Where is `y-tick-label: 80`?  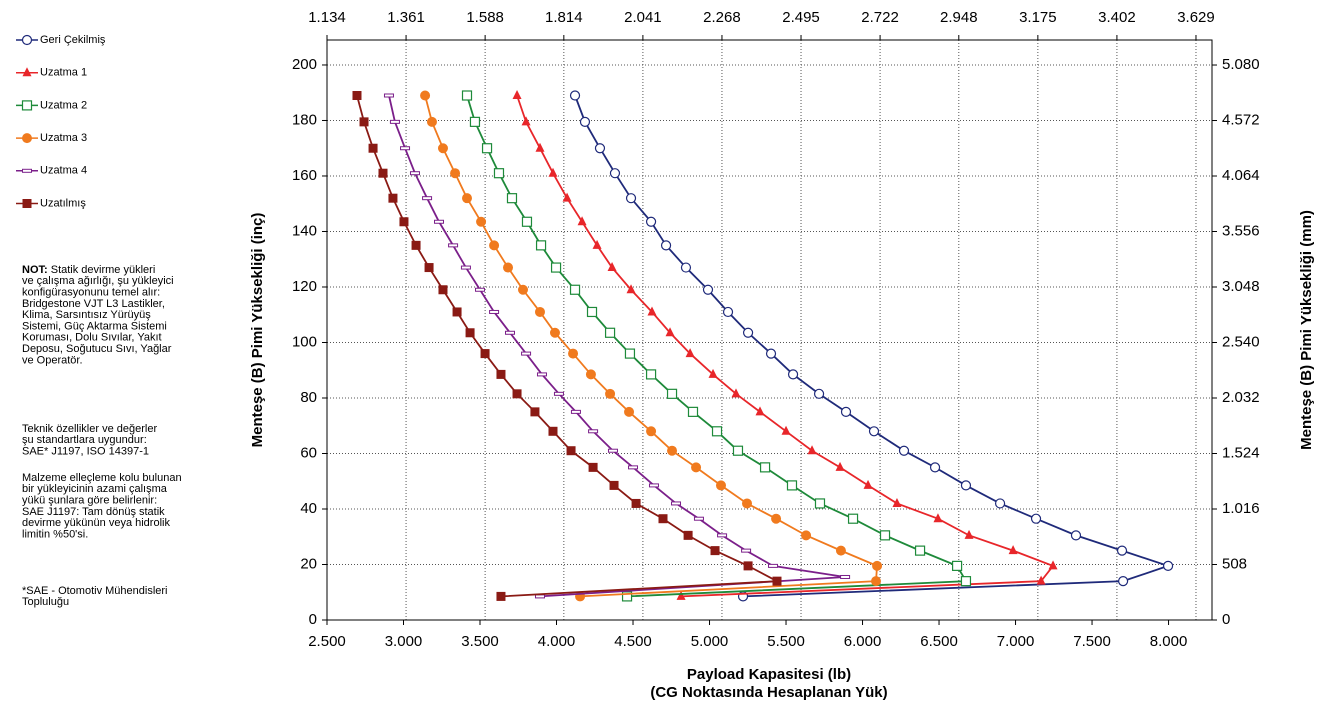
y-tick-label: 80 is located at coordinates (308, 397).